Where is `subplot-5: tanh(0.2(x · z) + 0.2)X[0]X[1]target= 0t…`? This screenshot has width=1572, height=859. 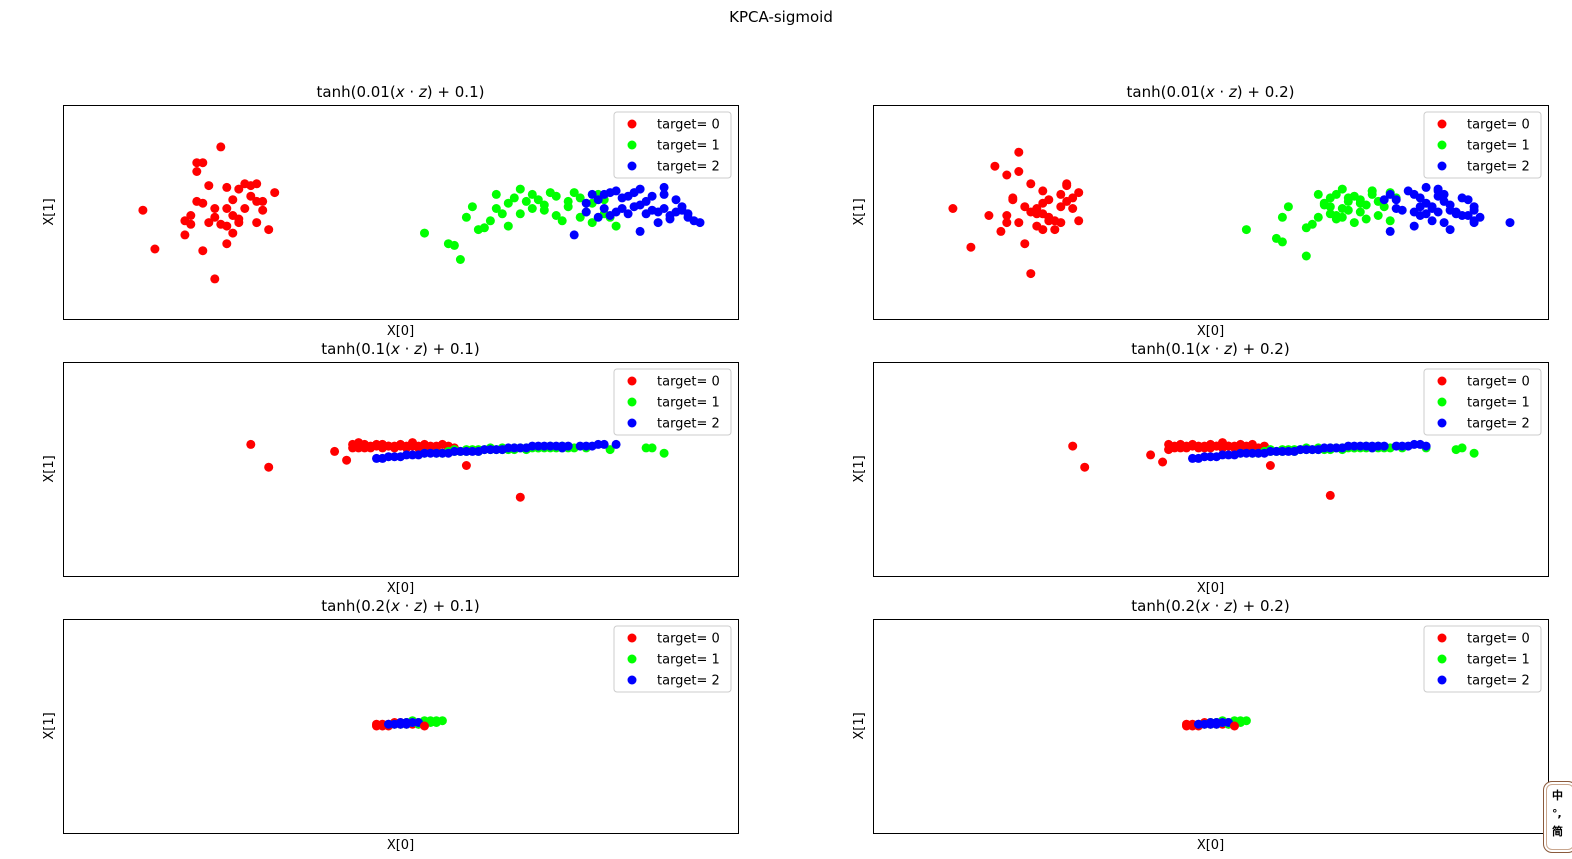 subplot-5: tanh(0.2(x · z) + 0.2)X[0]X[1]target= 0t… is located at coordinates (1200, 725).